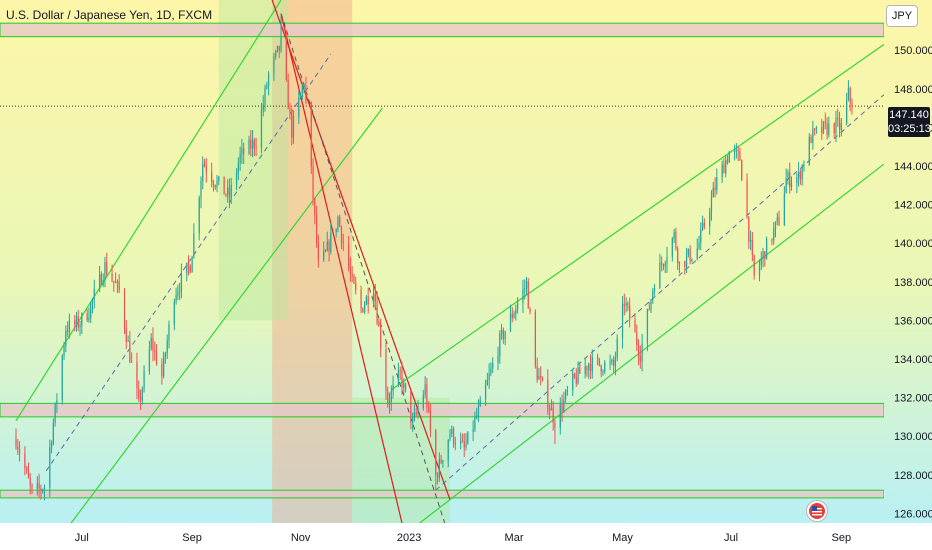  What do you see at coordinates (442, 30) in the screenshot?
I see `sr-zone` at bounding box center [442, 30].